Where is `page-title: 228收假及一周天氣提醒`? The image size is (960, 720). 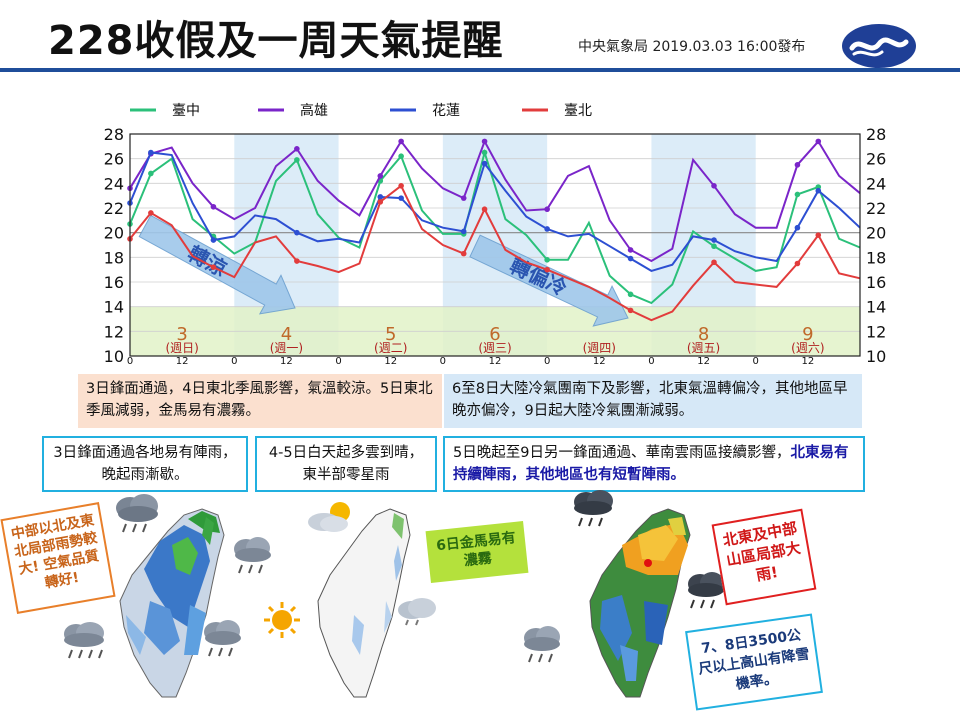 page-title: 228收假及一周天氣提醒 is located at coordinates (276, 41).